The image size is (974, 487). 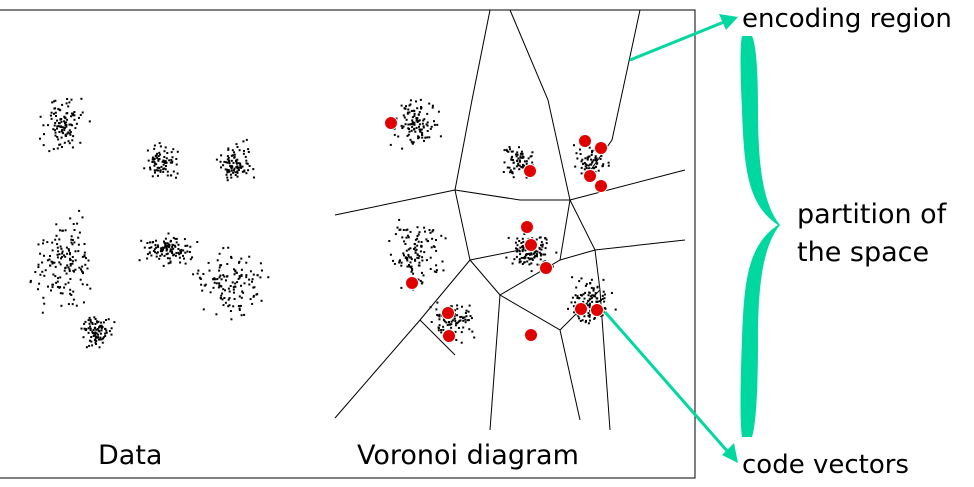 I want to click on voronoi-panel-label: Voronoi diagram, so click(x=468, y=455).